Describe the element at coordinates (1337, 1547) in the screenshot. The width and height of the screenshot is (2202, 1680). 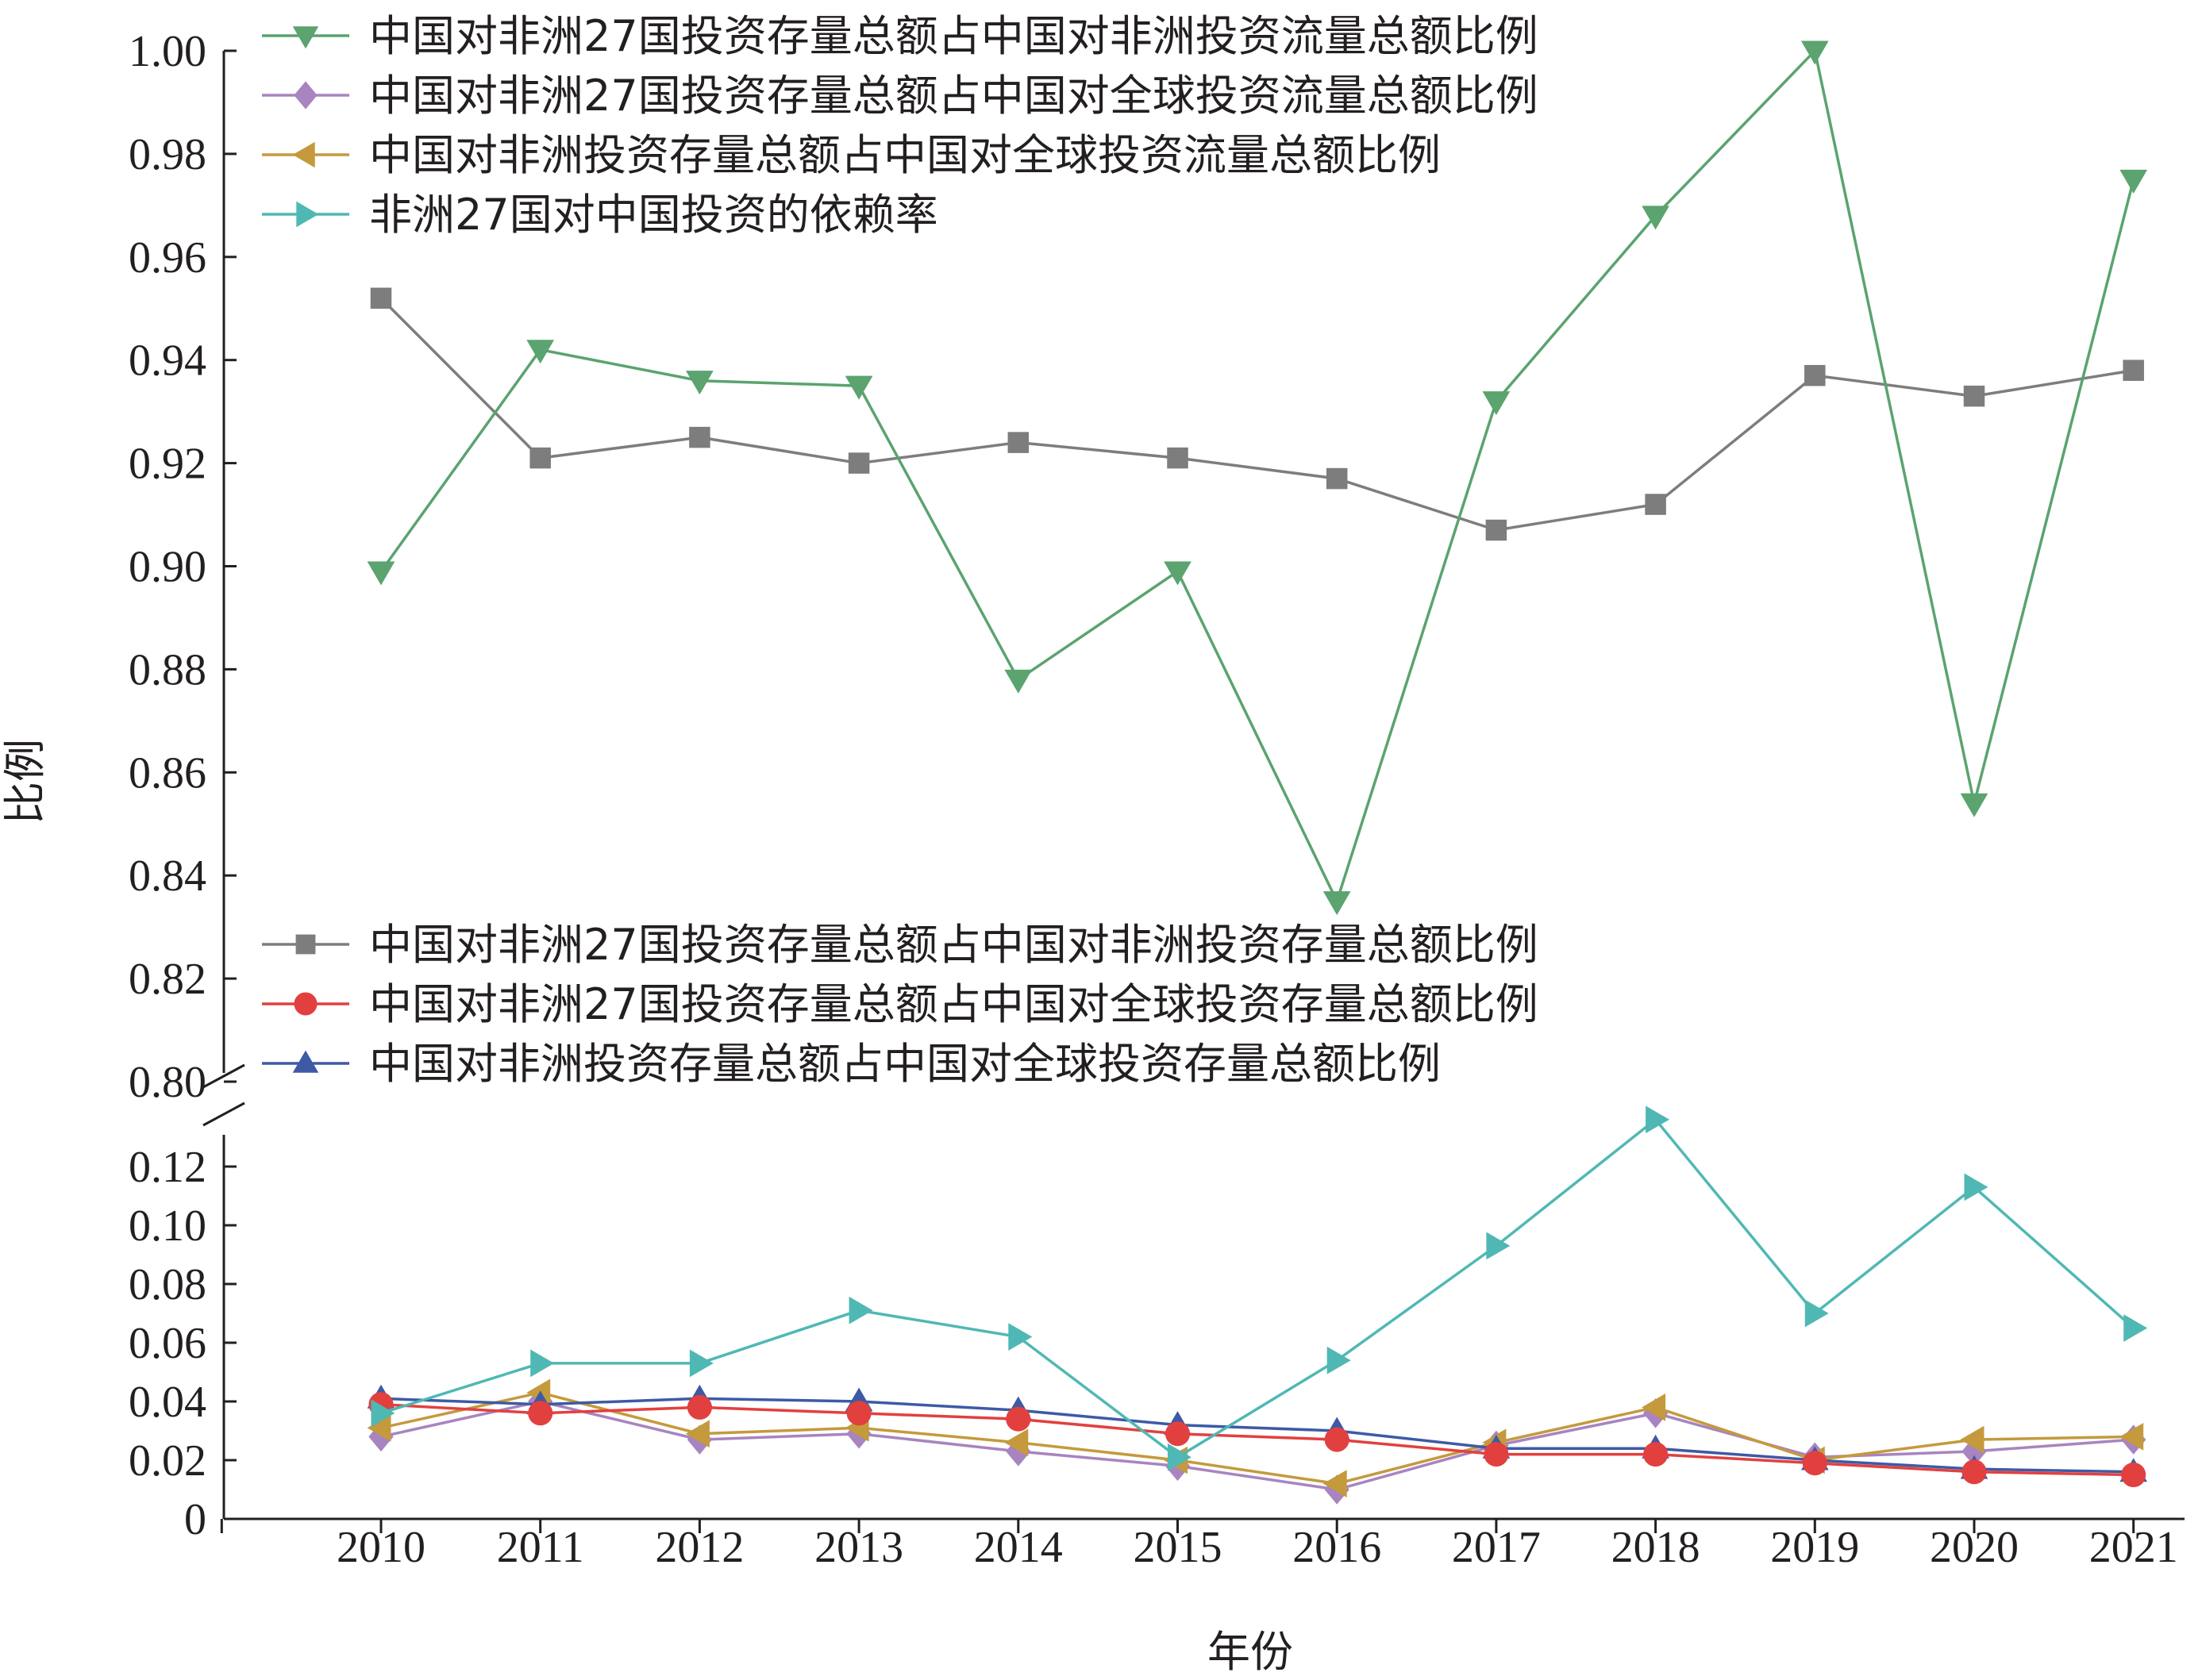
I see `x-tick-label: 2016` at that location.